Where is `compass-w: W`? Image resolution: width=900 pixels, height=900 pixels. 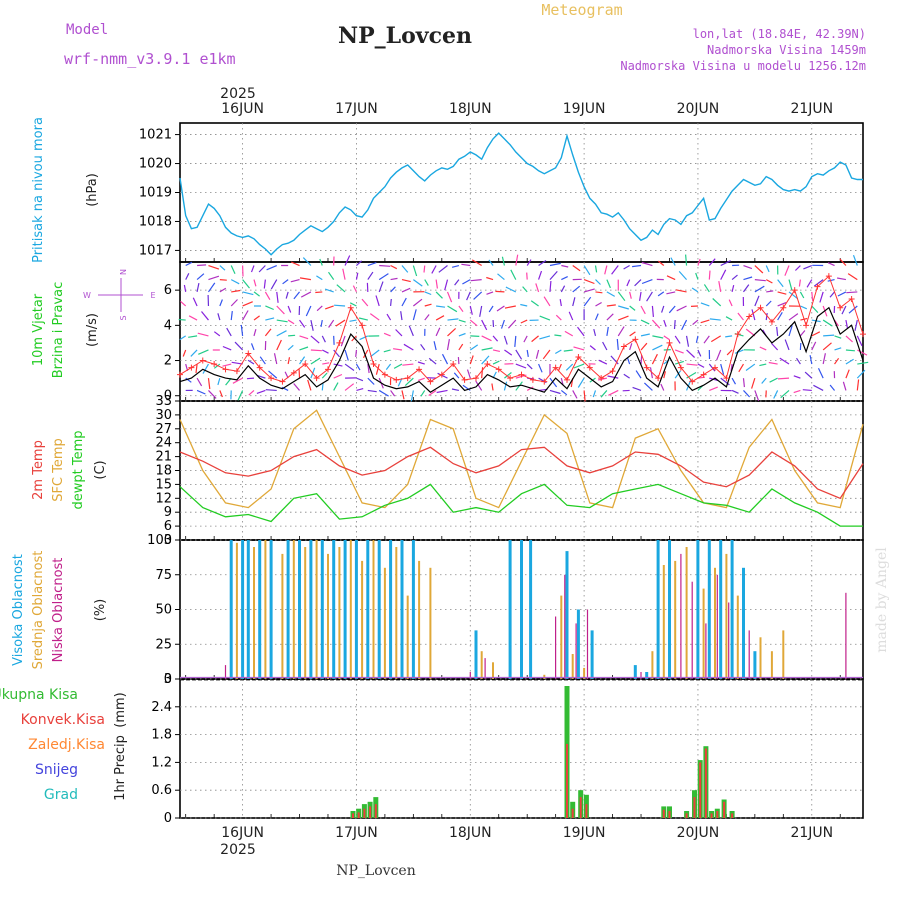
compass-w: W is located at coordinates (87, 295).